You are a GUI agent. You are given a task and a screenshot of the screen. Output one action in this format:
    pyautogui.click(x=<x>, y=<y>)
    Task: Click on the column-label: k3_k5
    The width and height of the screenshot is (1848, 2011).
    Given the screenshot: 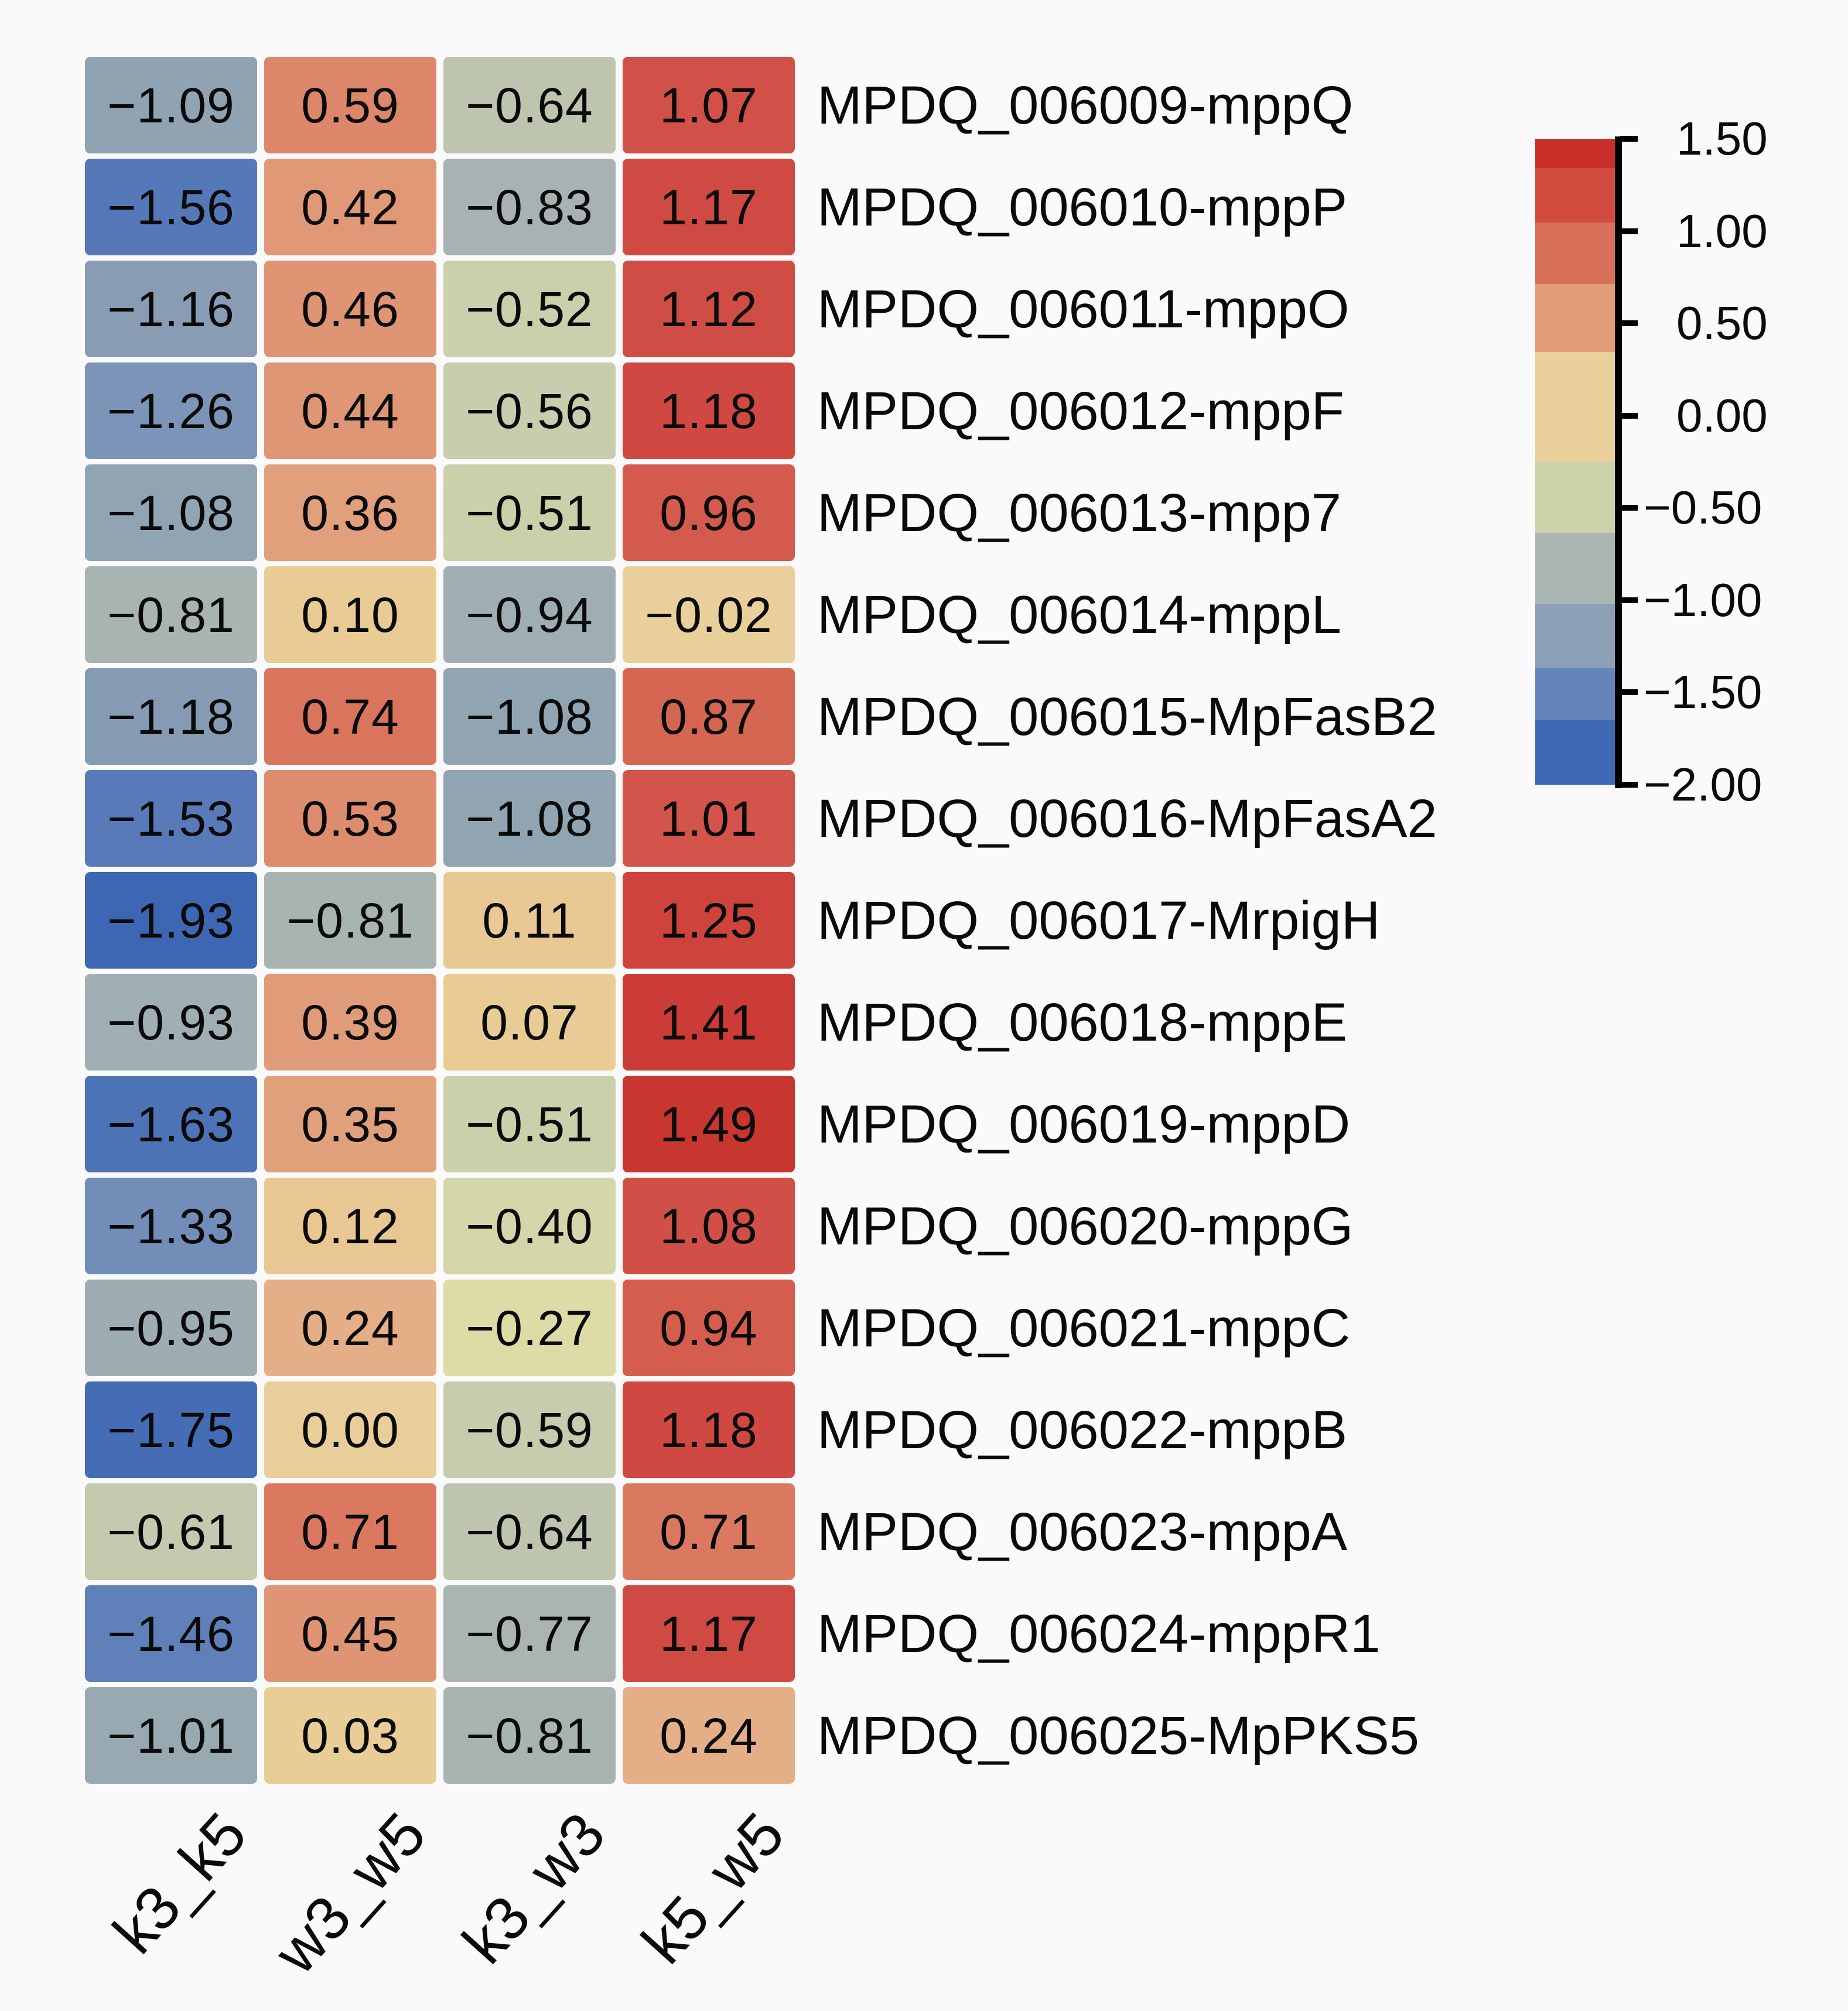 What is the action you would take?
    pyautogui.click(x=180, y=1883)
    